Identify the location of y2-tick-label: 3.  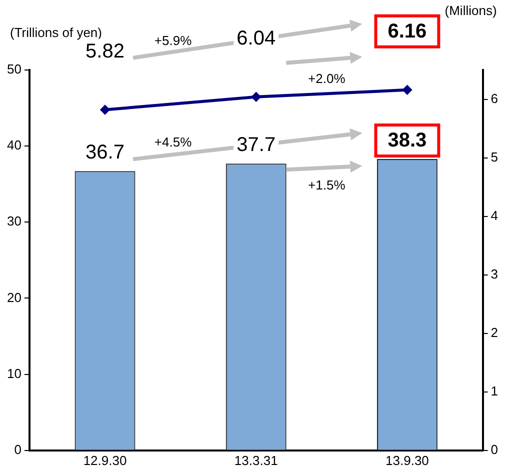
(494, 274).